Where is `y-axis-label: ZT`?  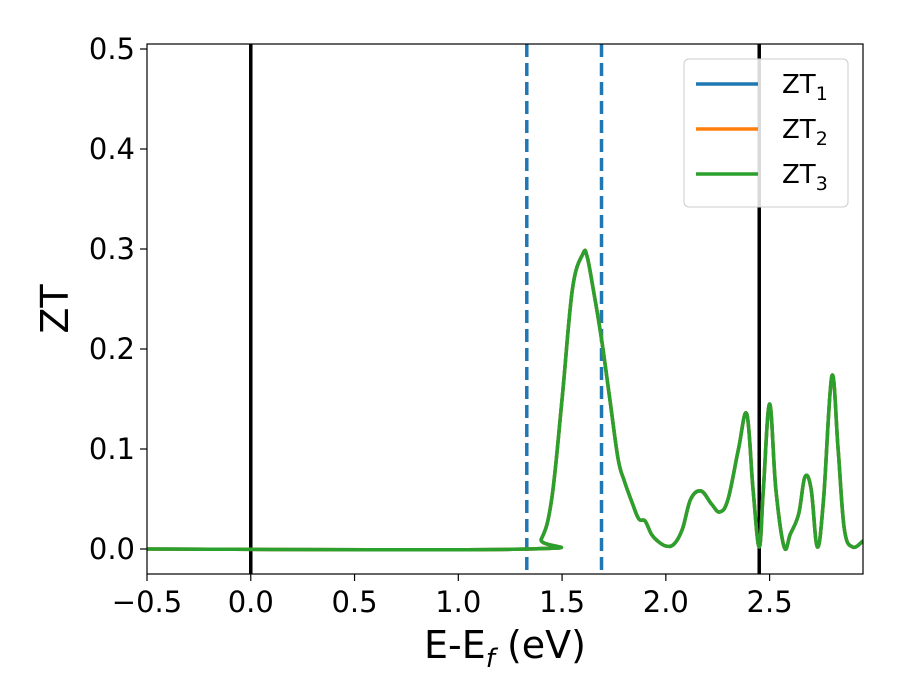
y-axis-label: ZT is located at coordinates (55, 309).